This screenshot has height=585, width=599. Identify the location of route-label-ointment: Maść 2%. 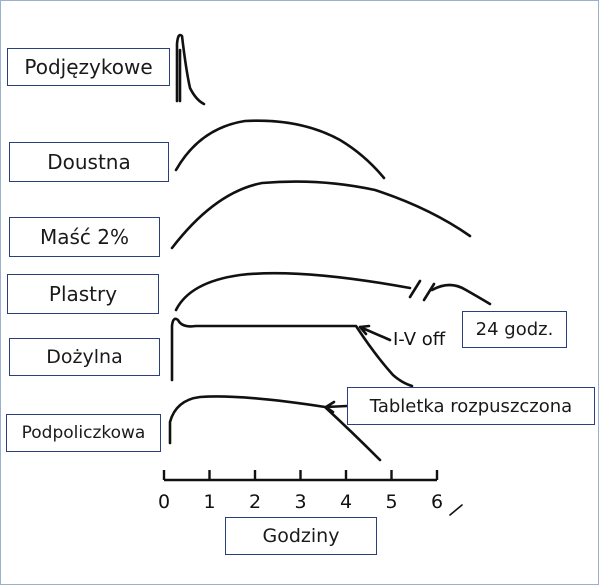
(84, 237).